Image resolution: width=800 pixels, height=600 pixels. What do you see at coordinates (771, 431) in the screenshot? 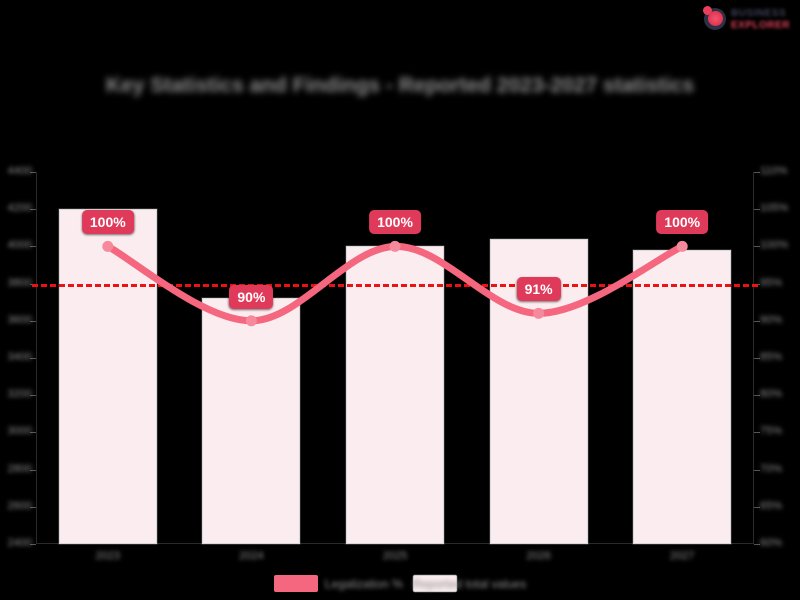
I see `y-axis-tick-label: 75%` at bounding box center [771, 431].